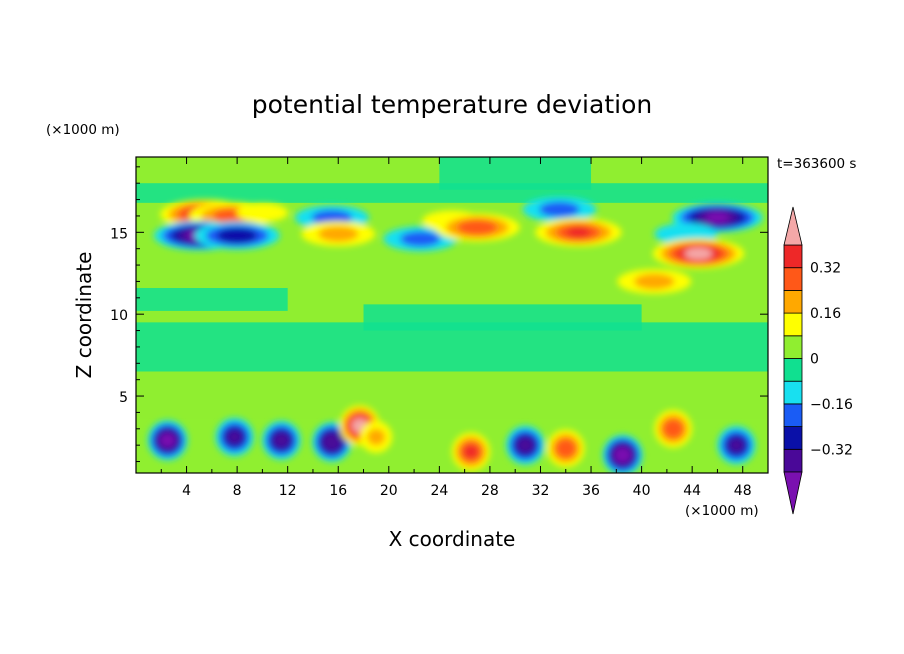 The width and height of the screenshot is (904, 654). Describe the element at coordinates (816, 164) in the screenshot. I see `time-label: t=363600 s` at that location.